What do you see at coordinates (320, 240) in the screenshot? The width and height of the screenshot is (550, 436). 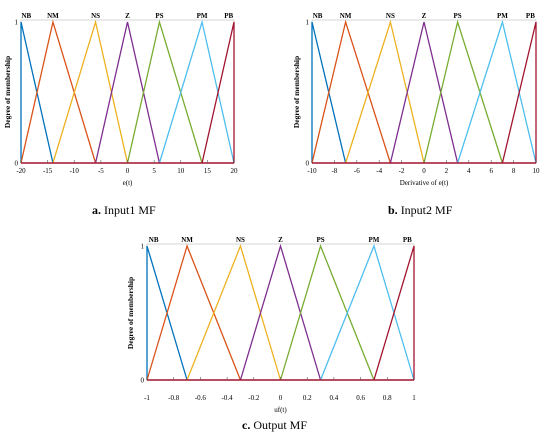 I see `mf-label-ps-c: PS` at bounding box center [320, 240].